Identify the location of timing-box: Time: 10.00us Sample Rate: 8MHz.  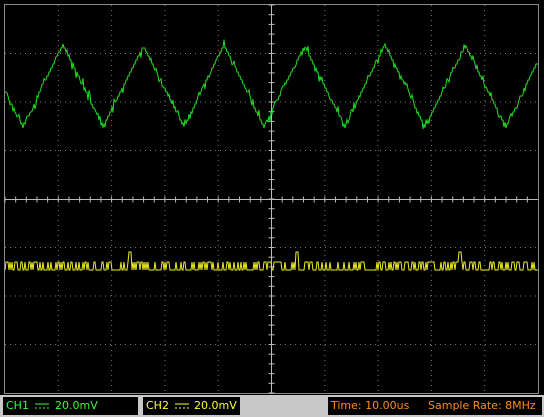
(435, 406).